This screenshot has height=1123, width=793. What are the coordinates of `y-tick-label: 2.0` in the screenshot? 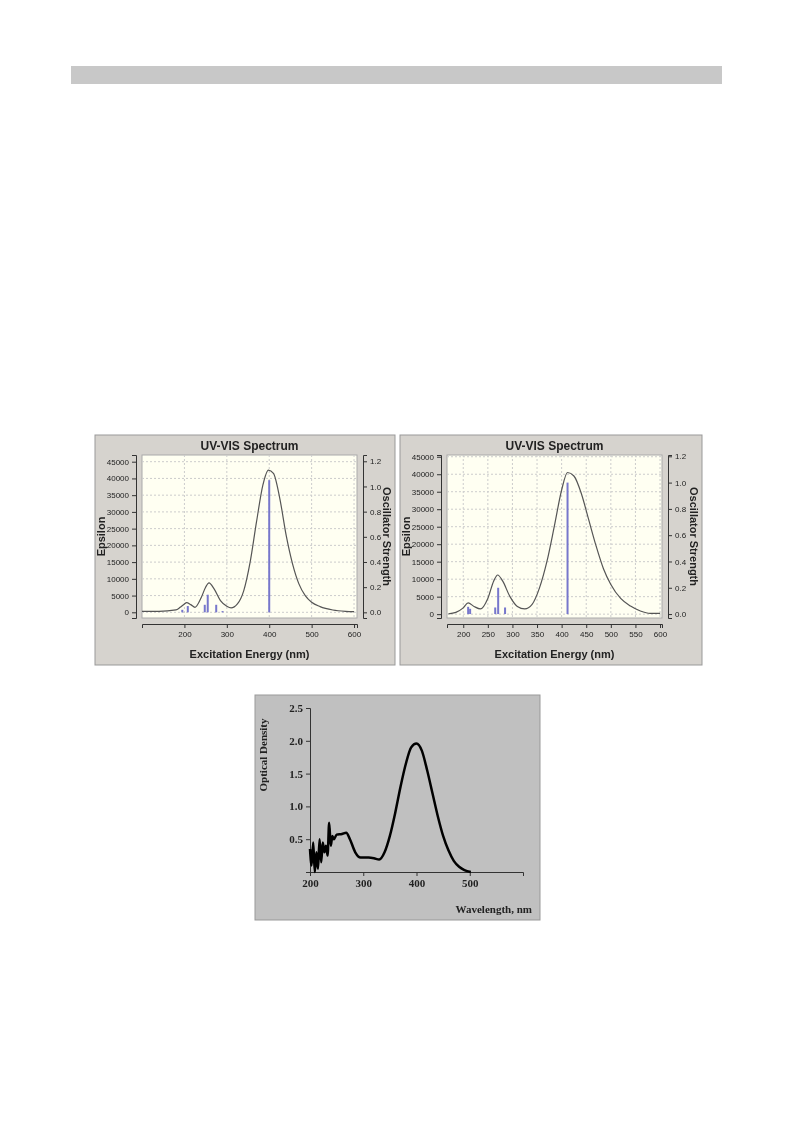 It's located at (296, 740).